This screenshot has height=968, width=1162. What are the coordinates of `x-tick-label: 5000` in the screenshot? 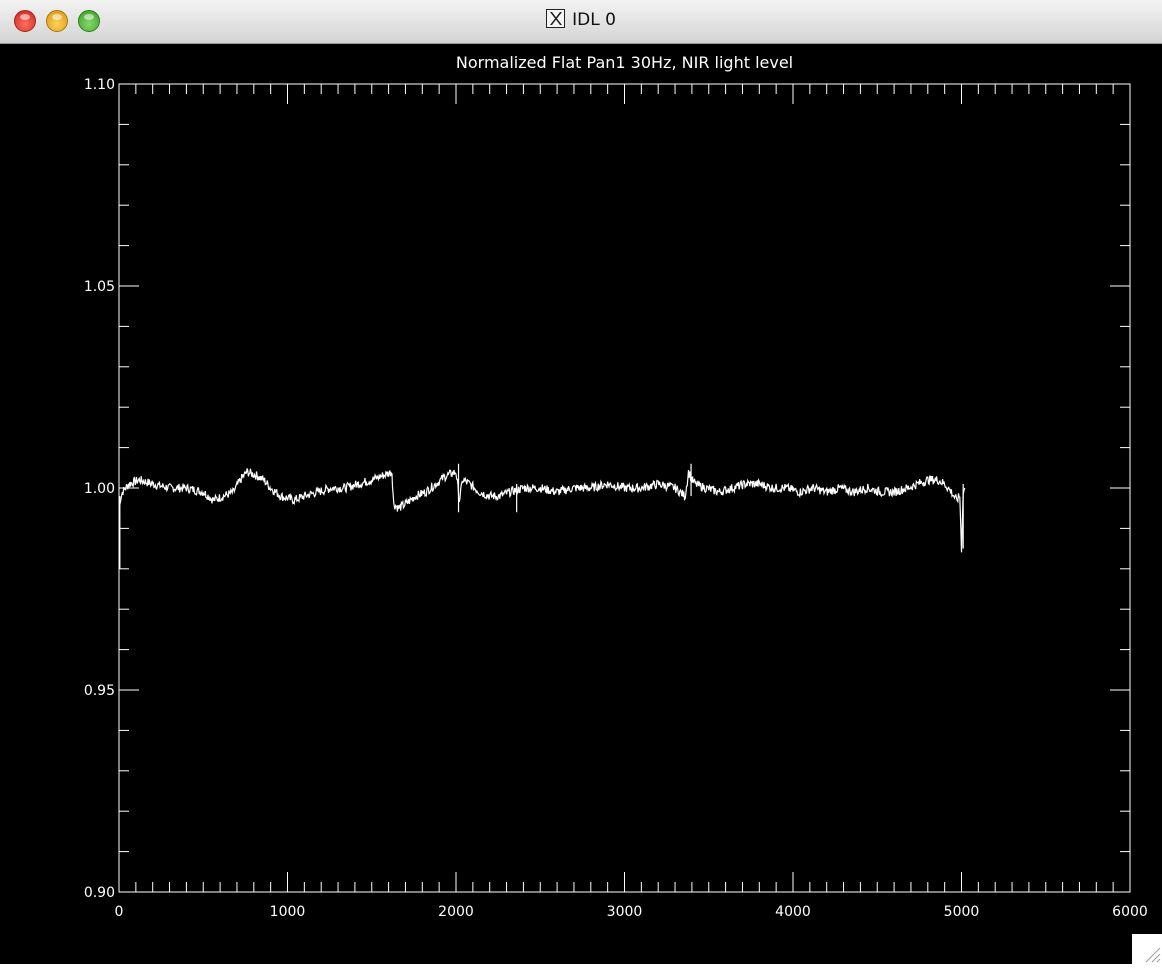 It's located at (962, 912).